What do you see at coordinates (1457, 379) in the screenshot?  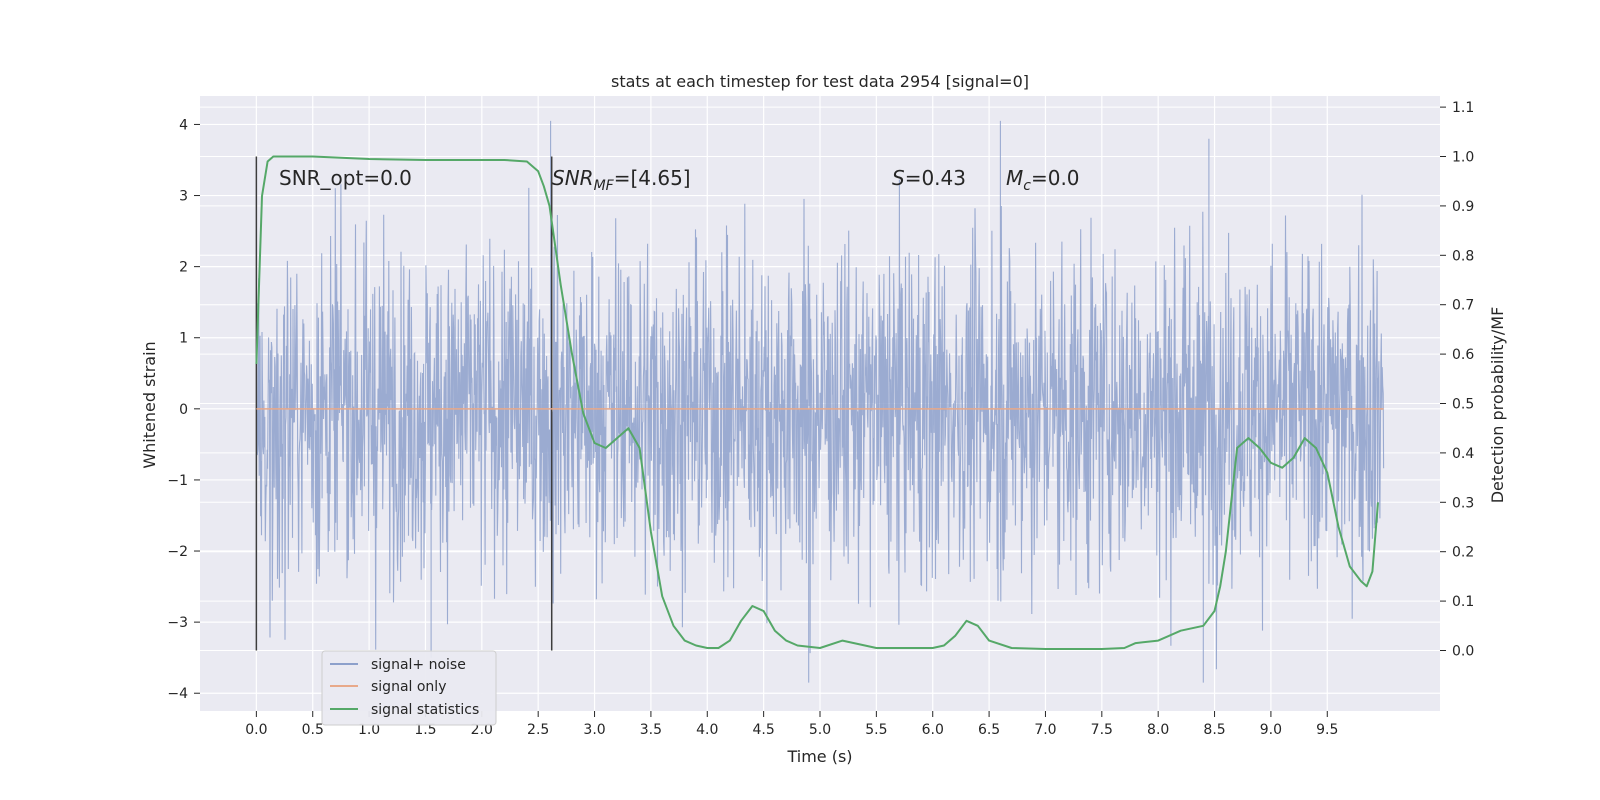 I see `y2-axis-ticks: 1.1 1.0 0.9 0.8 0.7 0.6 0.5 0.4 0.3 0.2 0.1 0.0` at bounding box center [1457, 379].